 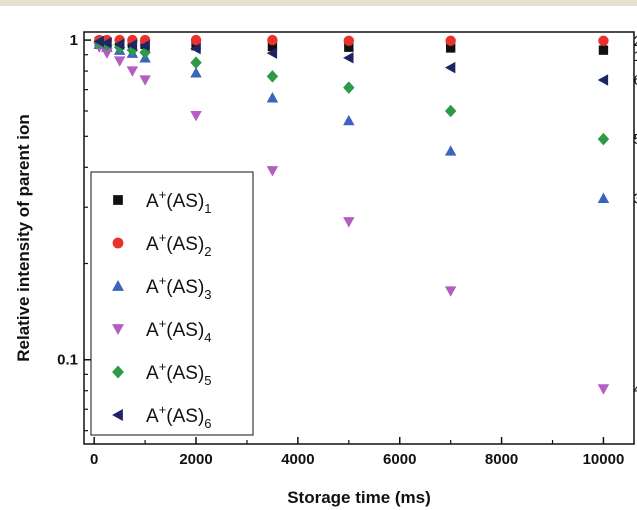 I want to click on series-end-label: 4, so click(x=635, y=389).